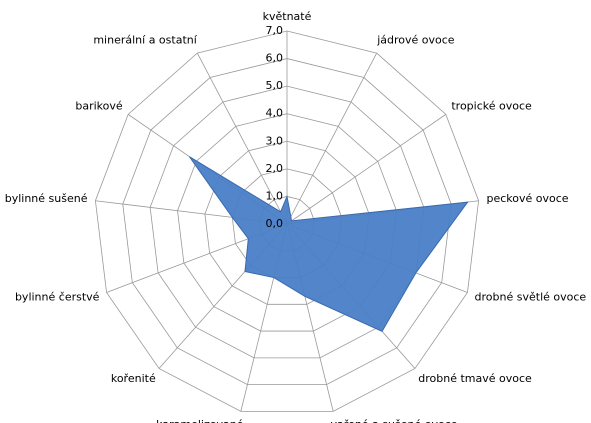 This screenshot has height=423, width=591. What do you see at coordinates (275, 85) in the screenshot?
I see `tick-label: 5,0` at bounding box center [275, 85].